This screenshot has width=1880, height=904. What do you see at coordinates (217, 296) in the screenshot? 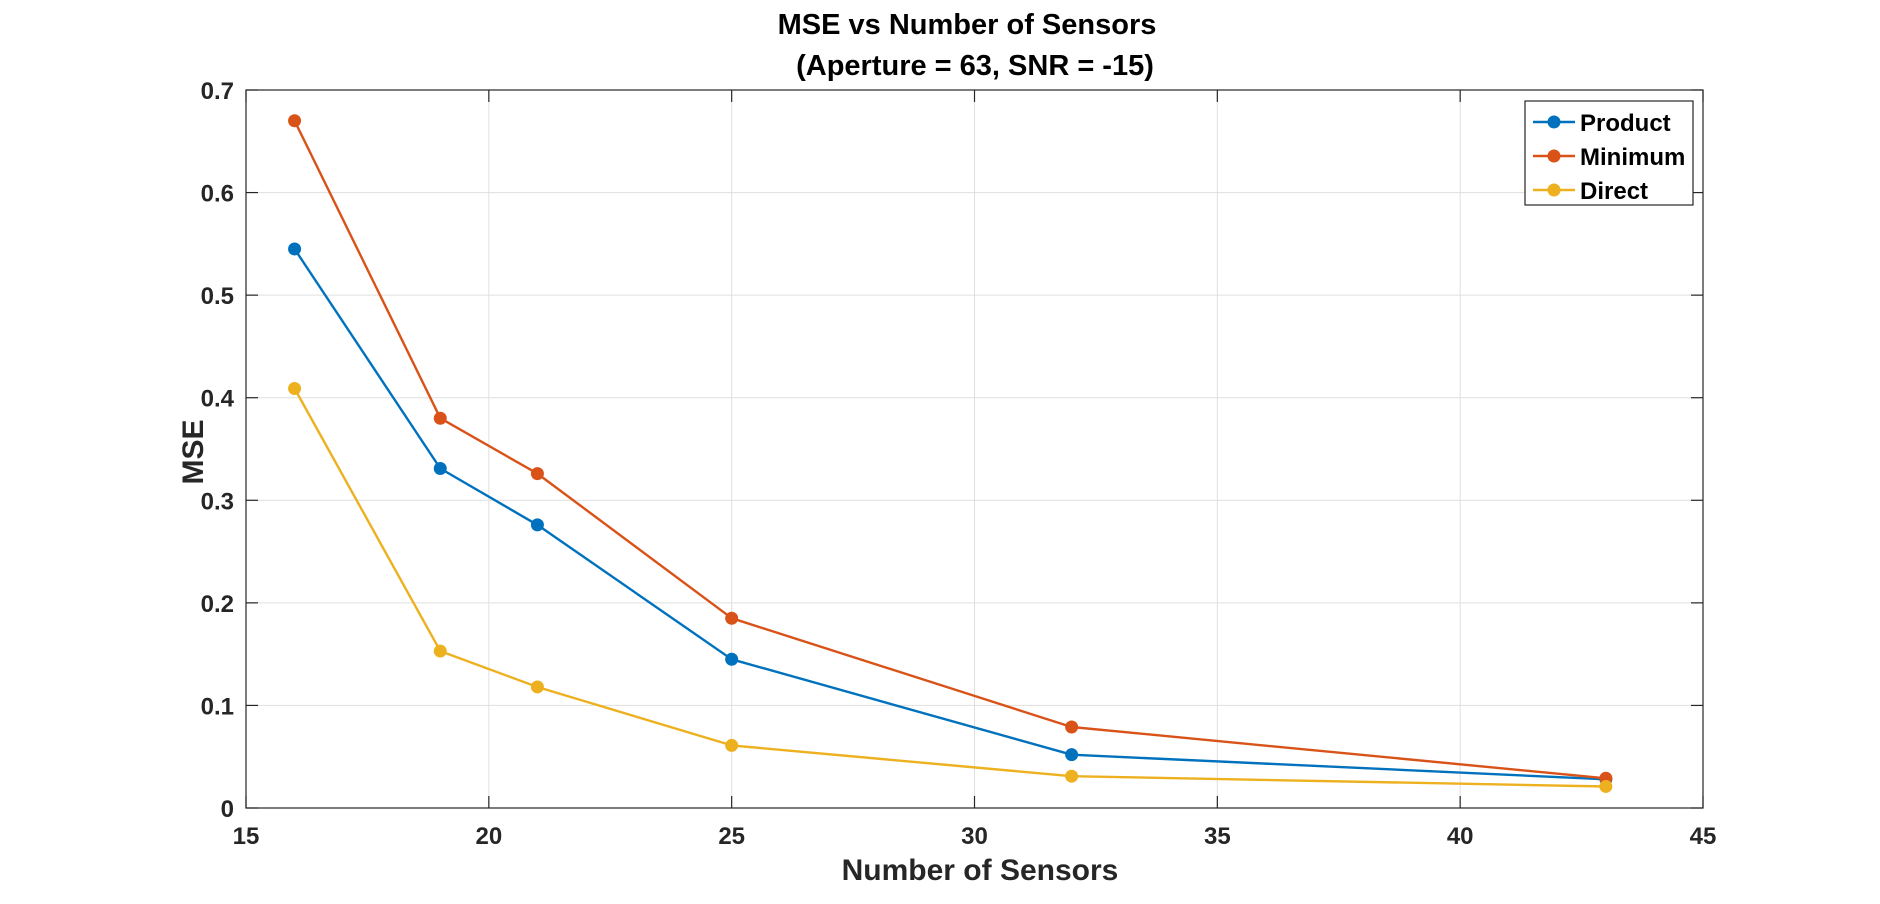
I see `y-tick-label: 0.5` at bounding box center [217, 296].